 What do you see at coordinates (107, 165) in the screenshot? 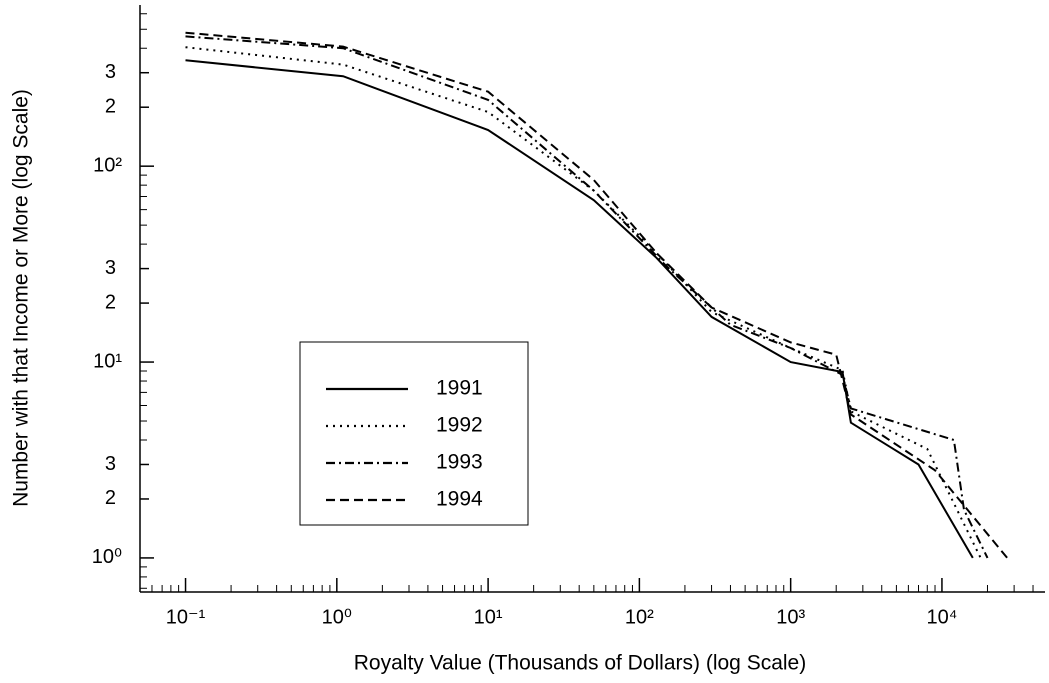
I see `y-tick-label: 10²` at bounding box center [107, 165].